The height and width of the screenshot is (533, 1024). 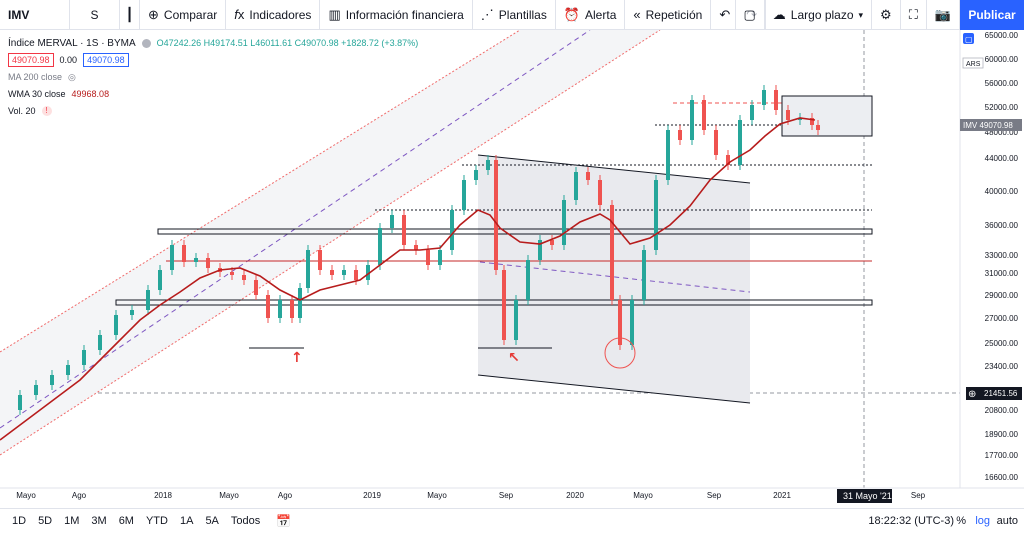 What do you see at coordinates (245, 521) in the screenshot?
I see `range-button: Todos` at bounding box center [245, 521].